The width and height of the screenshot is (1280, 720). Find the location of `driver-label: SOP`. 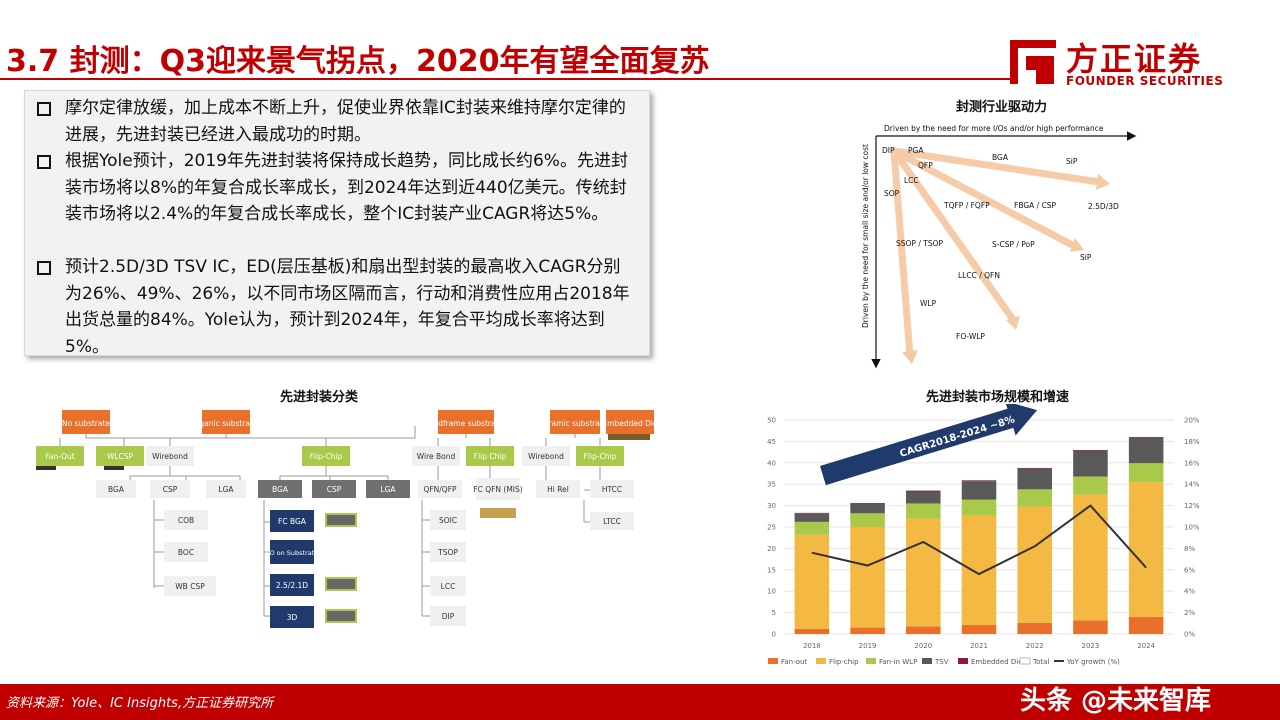

driver-label: SOP is located at coordinates (892, 193).